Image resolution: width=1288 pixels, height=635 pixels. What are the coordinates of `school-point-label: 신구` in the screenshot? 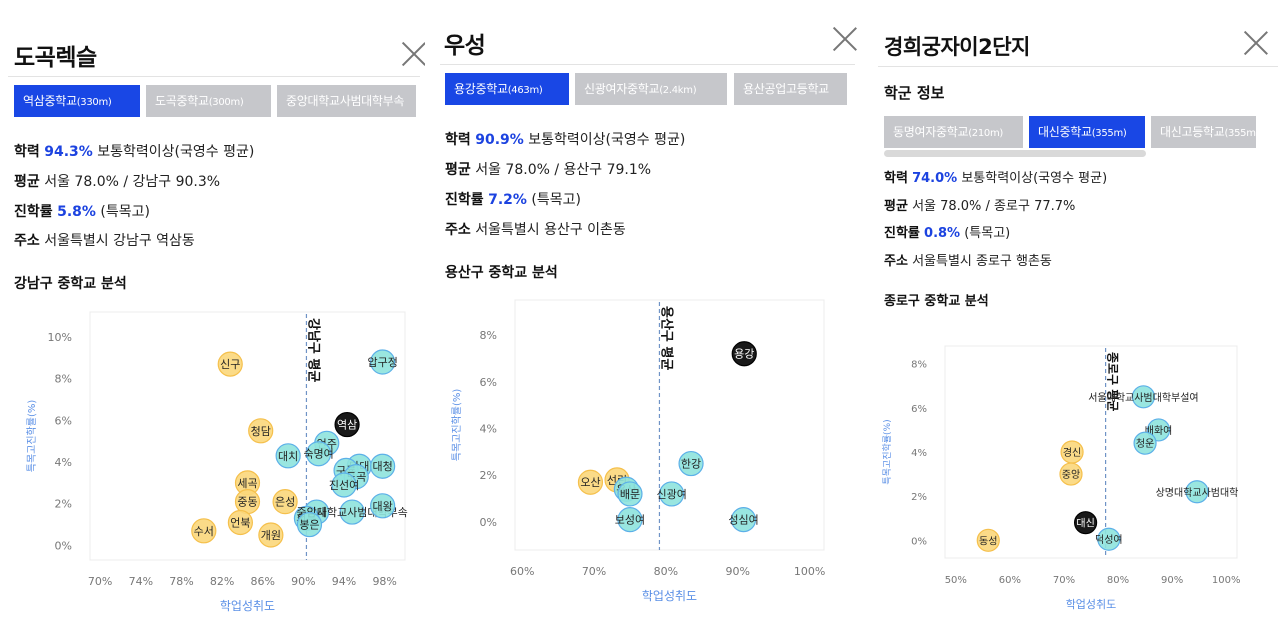 It's located at (230, 364).